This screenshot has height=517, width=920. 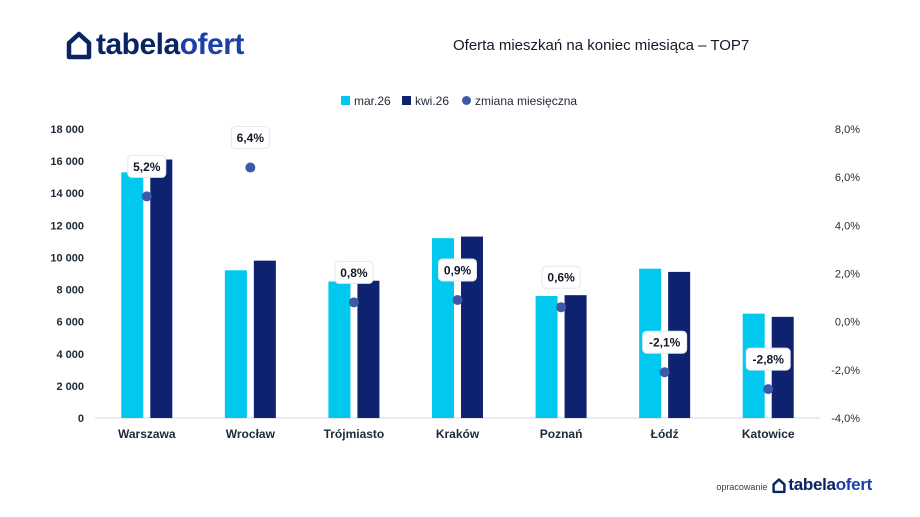 I want to click on data-label: 0,9%, so click(x=458, y=270).